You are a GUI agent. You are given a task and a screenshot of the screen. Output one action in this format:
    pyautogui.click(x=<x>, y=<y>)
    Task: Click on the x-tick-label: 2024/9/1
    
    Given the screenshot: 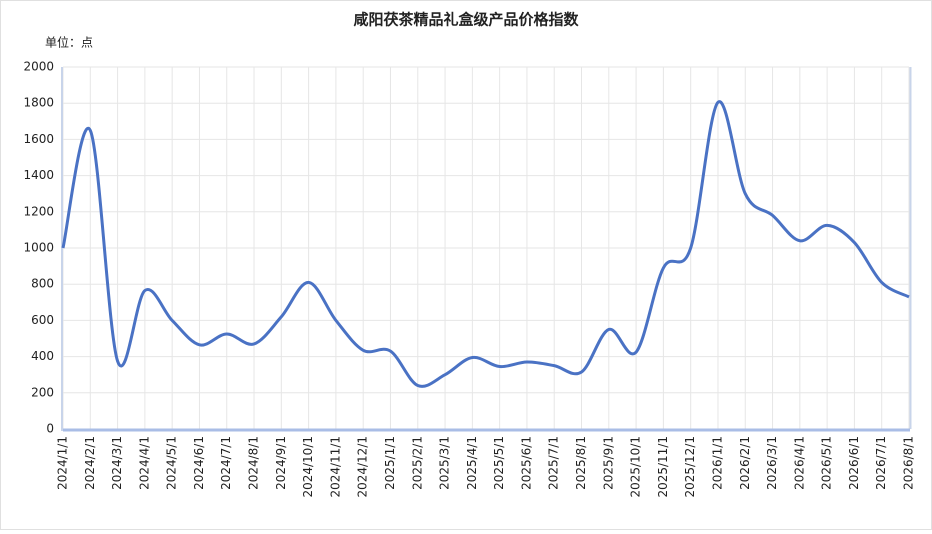 What is the action you would take?
    pyautogui.click(x=281, y=463)
    